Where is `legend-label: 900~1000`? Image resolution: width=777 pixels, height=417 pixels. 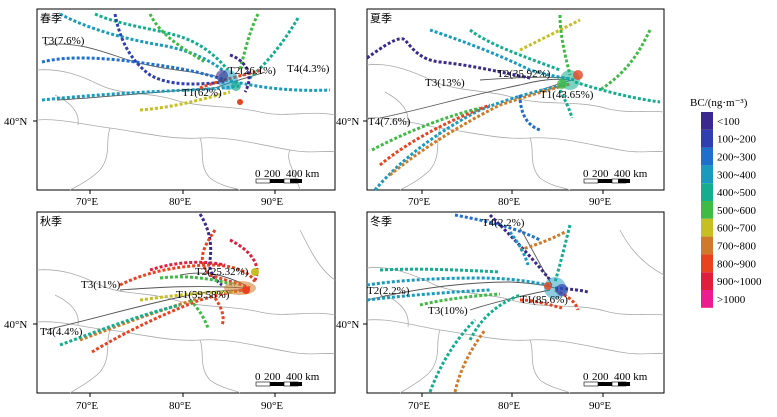 legend-label: 900~1000 is located at coordinates (739, 282).